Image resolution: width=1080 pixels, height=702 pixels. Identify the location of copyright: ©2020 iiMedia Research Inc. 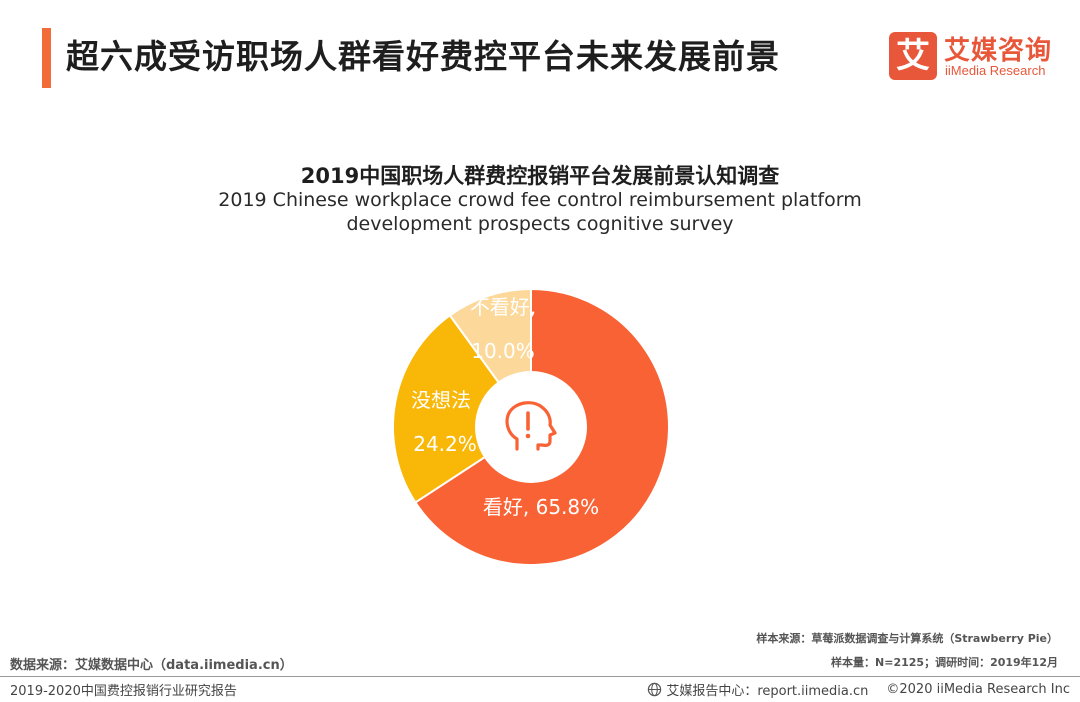
(978, 689).